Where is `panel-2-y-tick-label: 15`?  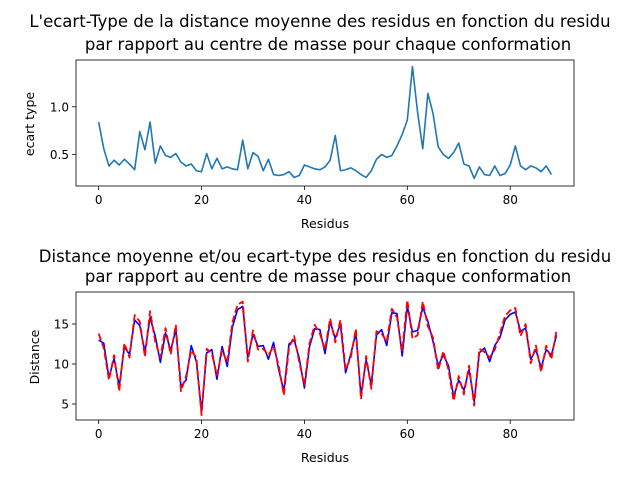 panel-2-y-tick-label: 15 is located at coordinates (61, 325).